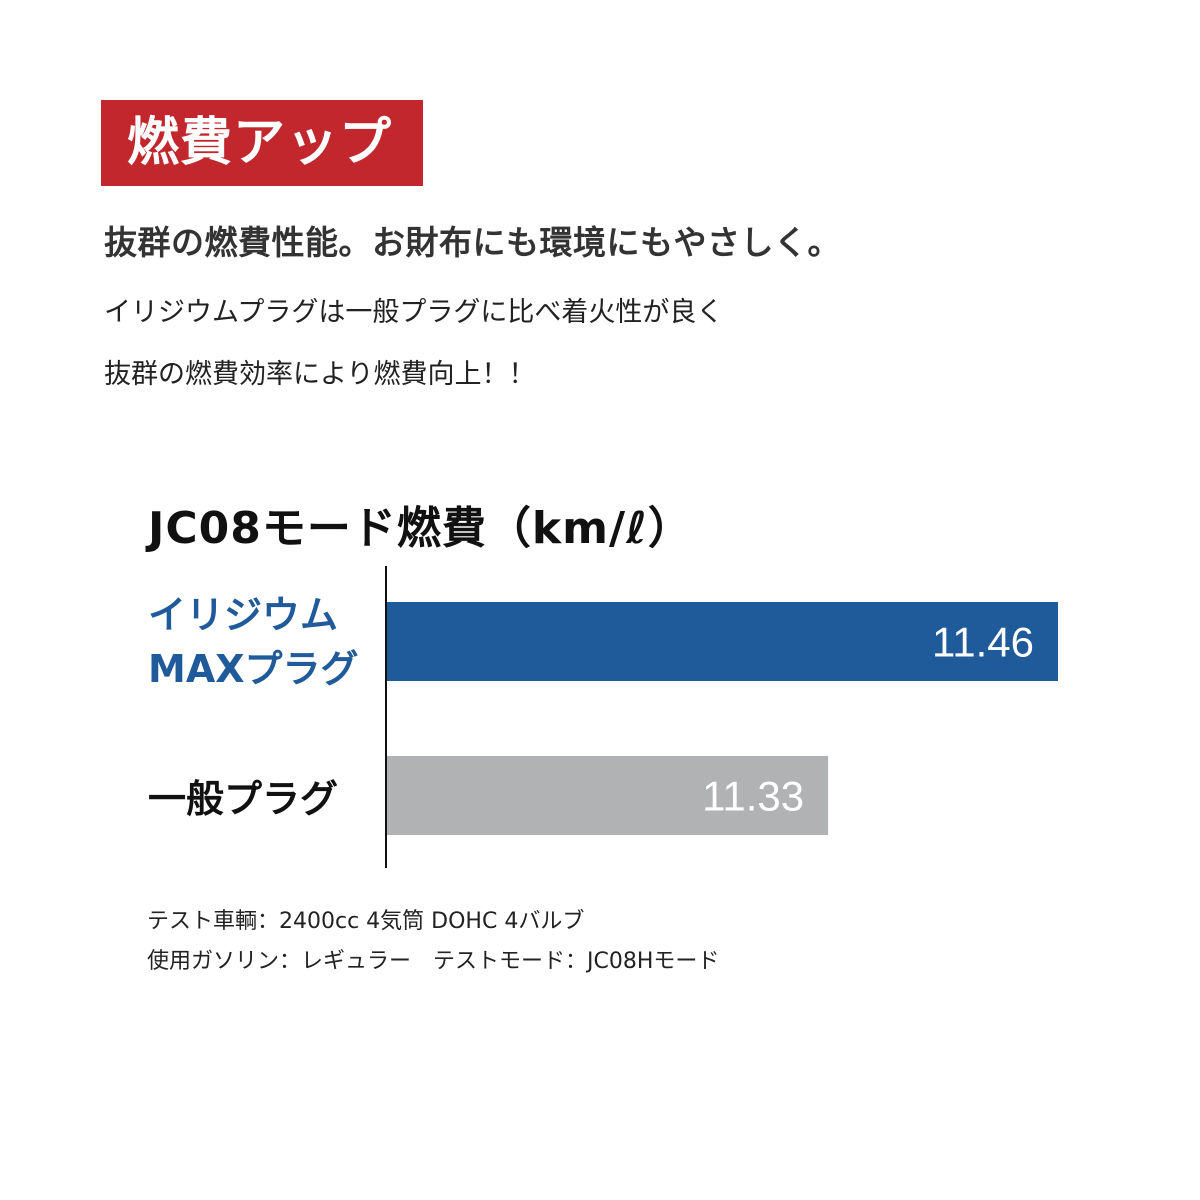 This screenshot has width=1200, height=1200. Describe the element at coordinates (983, 642) in the screenshot. I see `bar-value-label: 11.46` at that location.